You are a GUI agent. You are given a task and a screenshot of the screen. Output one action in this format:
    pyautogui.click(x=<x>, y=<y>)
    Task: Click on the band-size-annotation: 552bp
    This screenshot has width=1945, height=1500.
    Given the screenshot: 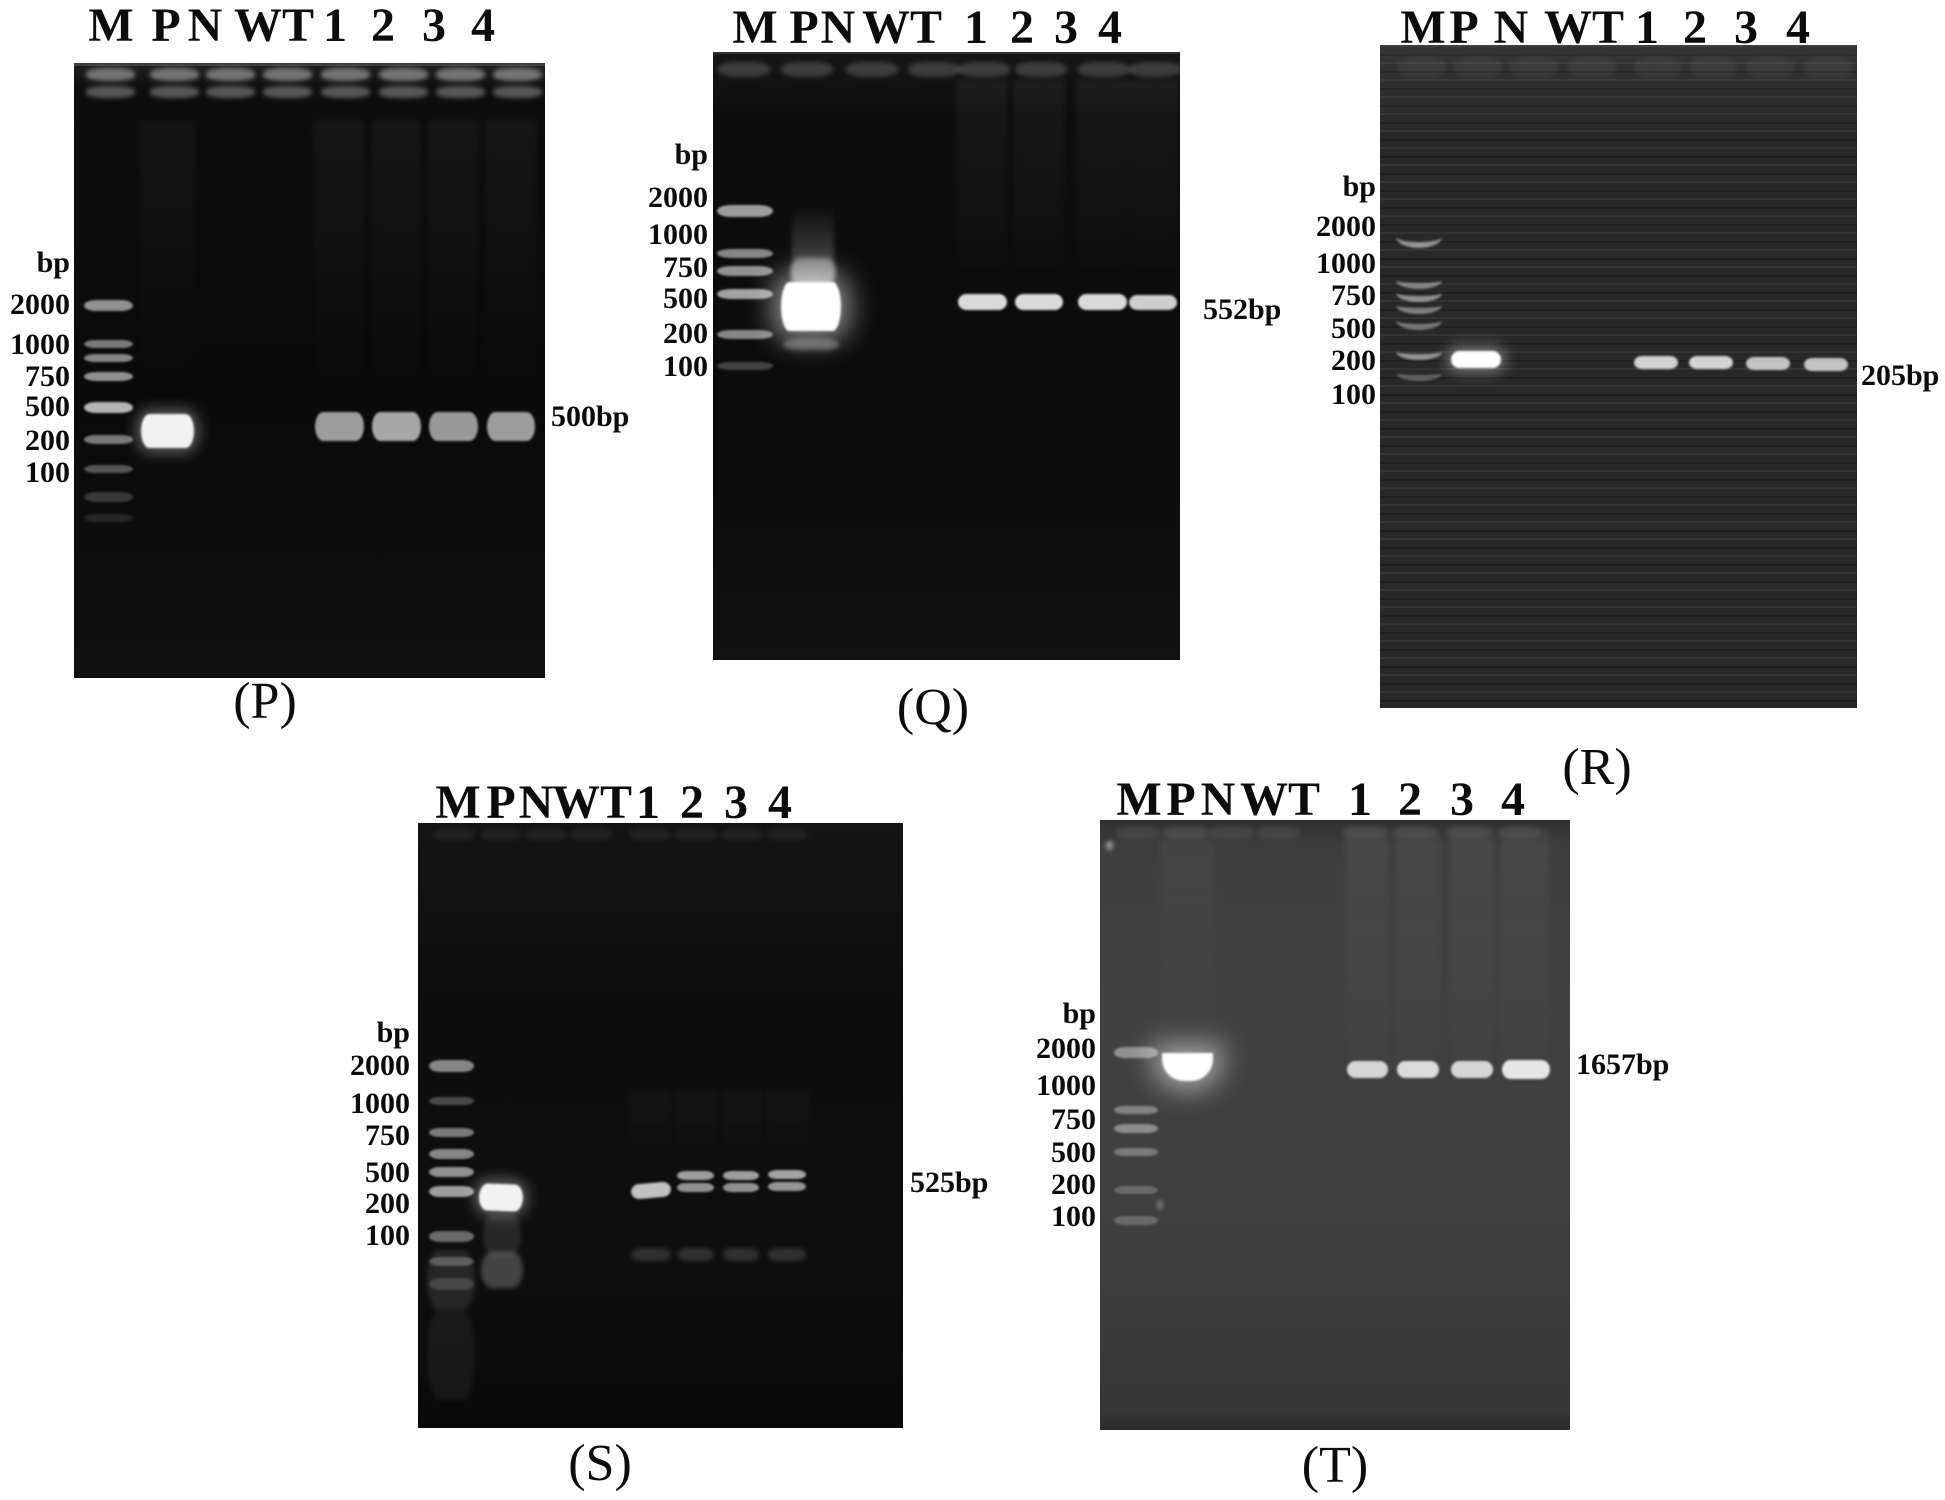 What is the action you would take?
    pyautogui.click(x=1242, y=309)
    